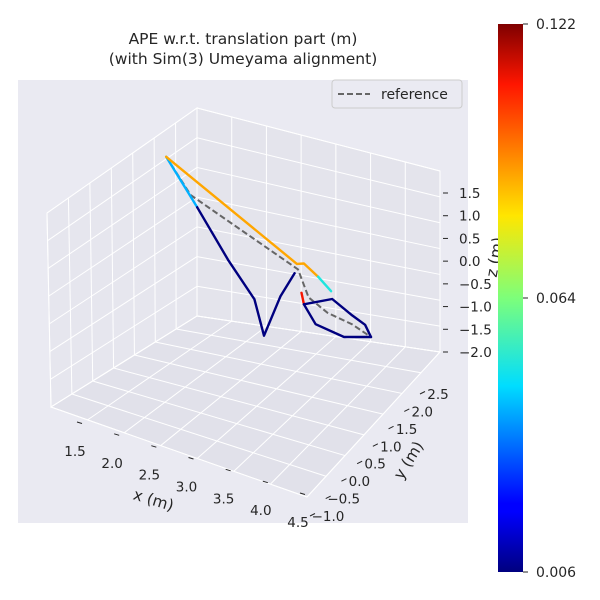  Describe the element at coordinates (111, 464) in the screenshot. I see `x-tick-label: 2.0` at that location.